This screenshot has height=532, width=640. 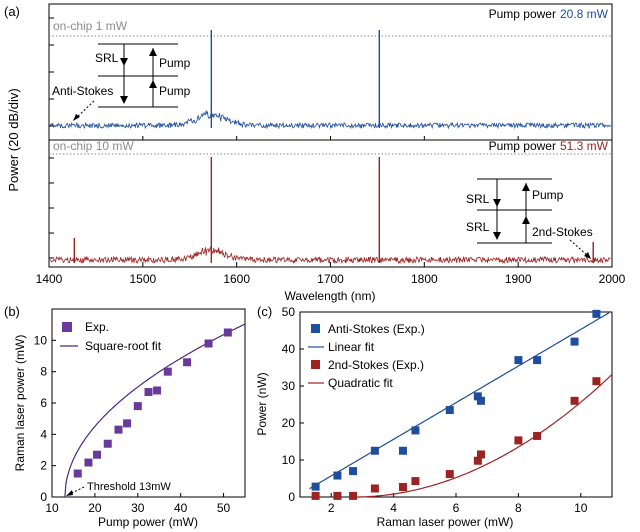 I want to click on a-xtick-label: 1800, so click(x=424, y=279).